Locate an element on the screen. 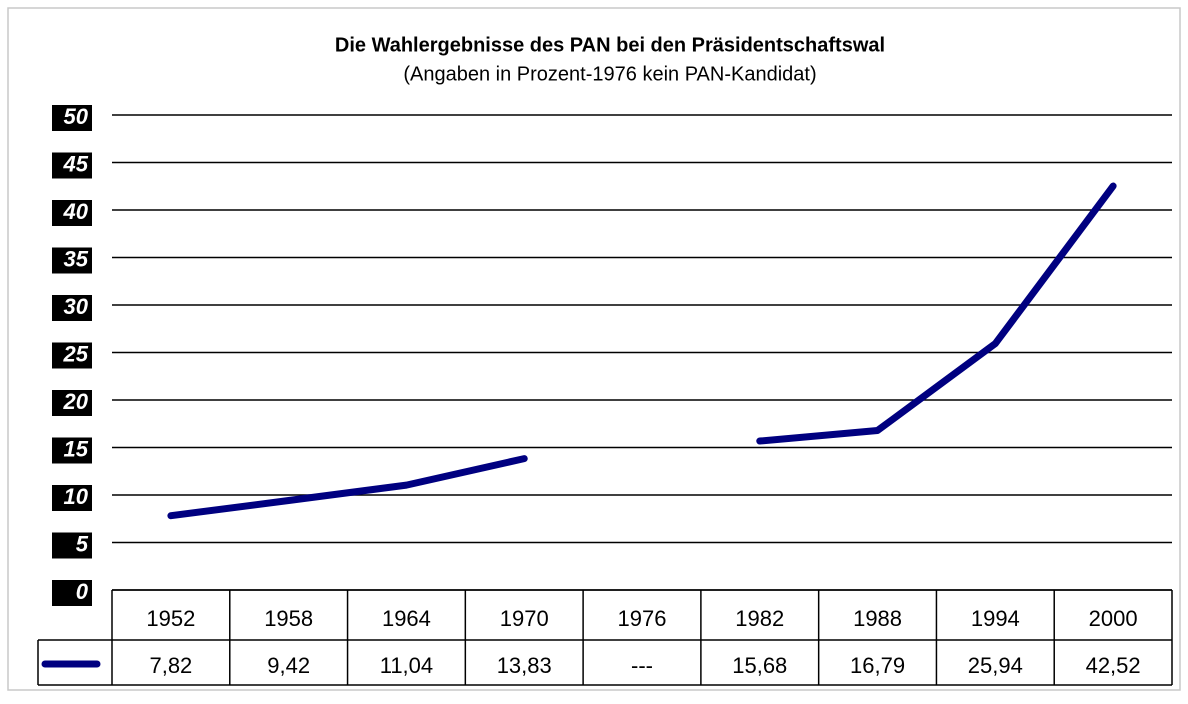 This screenshot has width=1188, height=704. x-tick-label: 1976 is located at coordinates (642, 618).